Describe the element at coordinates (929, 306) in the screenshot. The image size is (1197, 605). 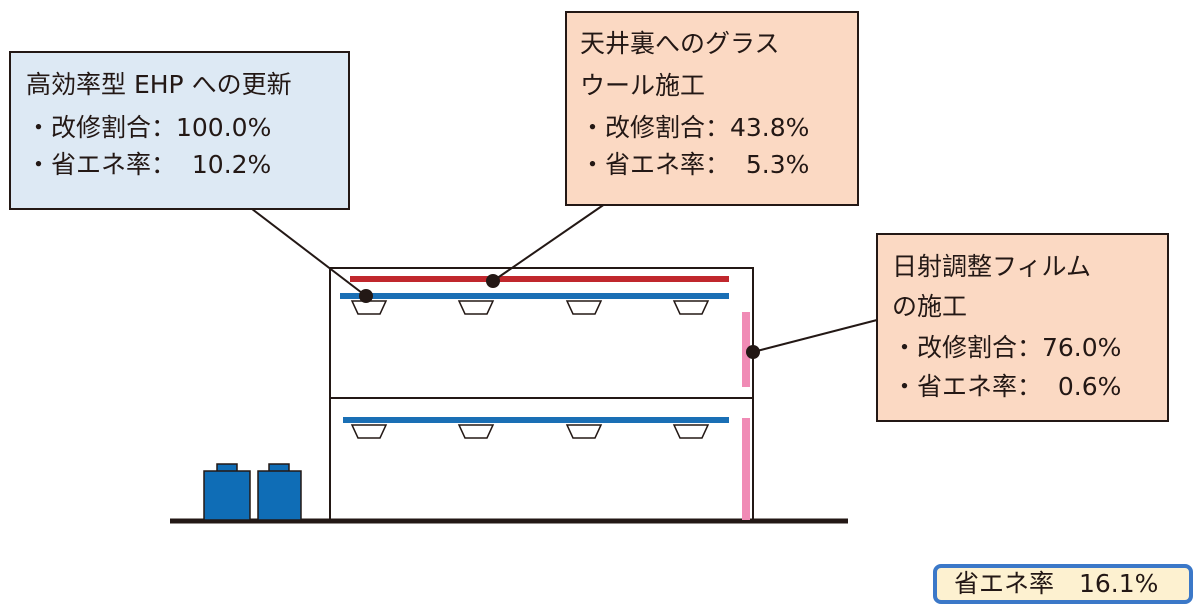
I see `callout-title: の施工` at that location.